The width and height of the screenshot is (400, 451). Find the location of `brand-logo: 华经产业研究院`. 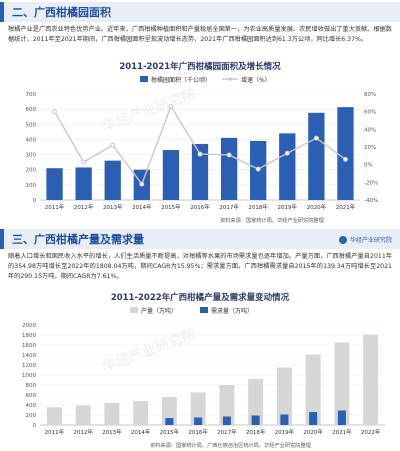

brand-logo: 华经产业研究院 is located at coordinates (365, 239).